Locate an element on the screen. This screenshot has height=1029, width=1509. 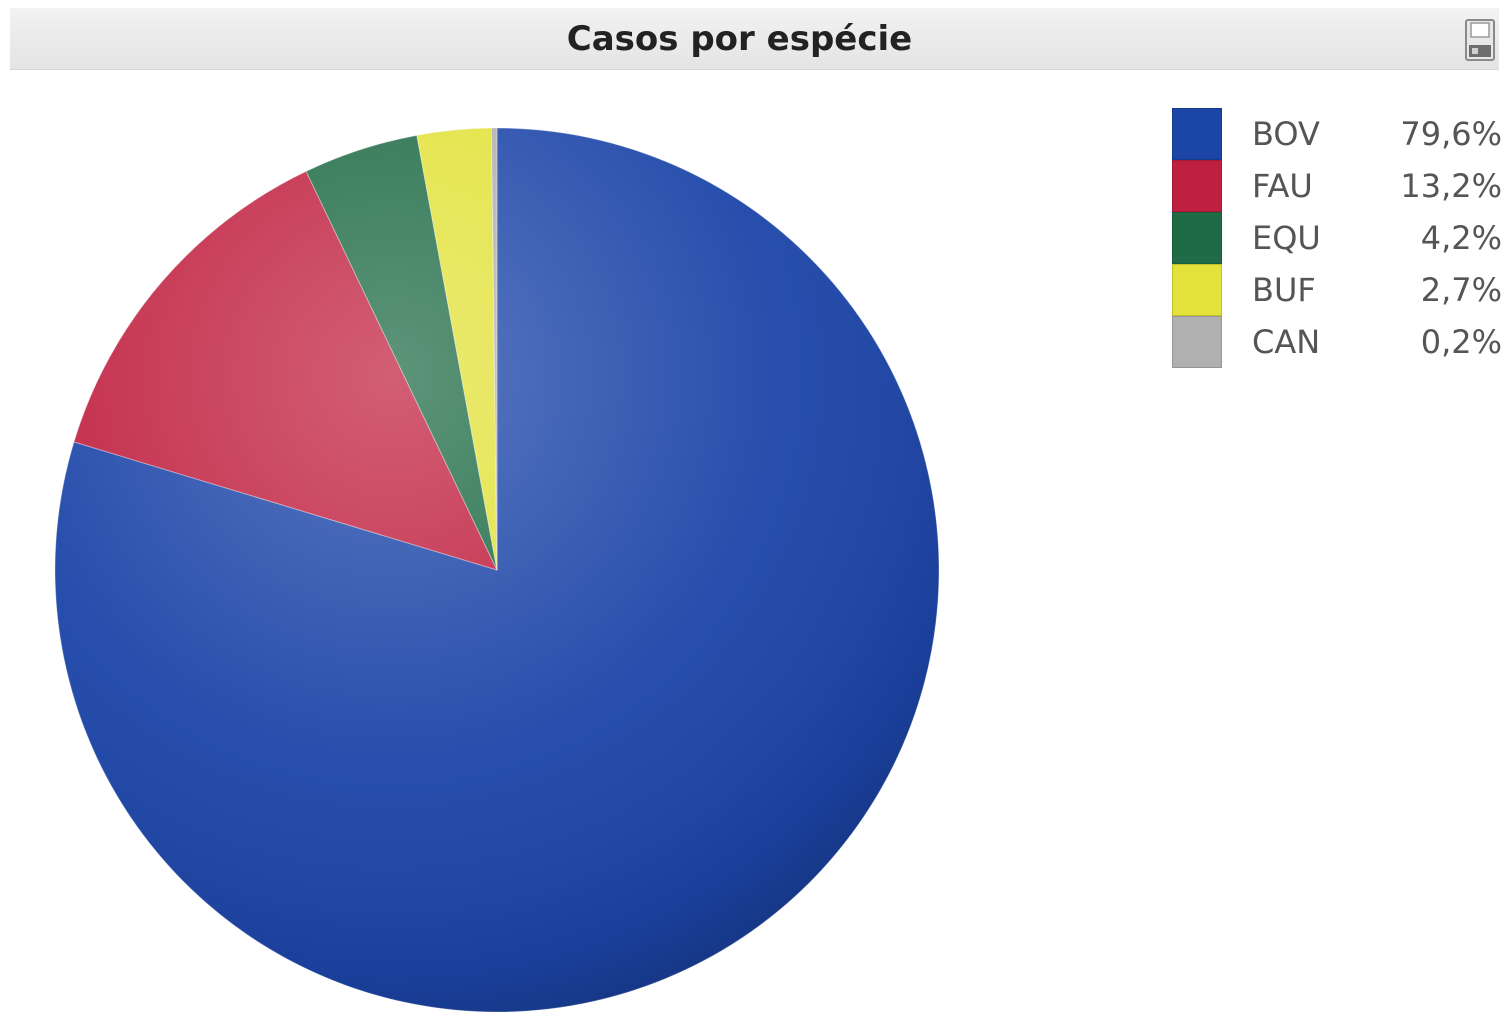
chart-legend: BOV 79,6% FAU 13,2% EQU 4,2% BUF 2,7% CAN 0,2% is located at coordinates (1337, 238).